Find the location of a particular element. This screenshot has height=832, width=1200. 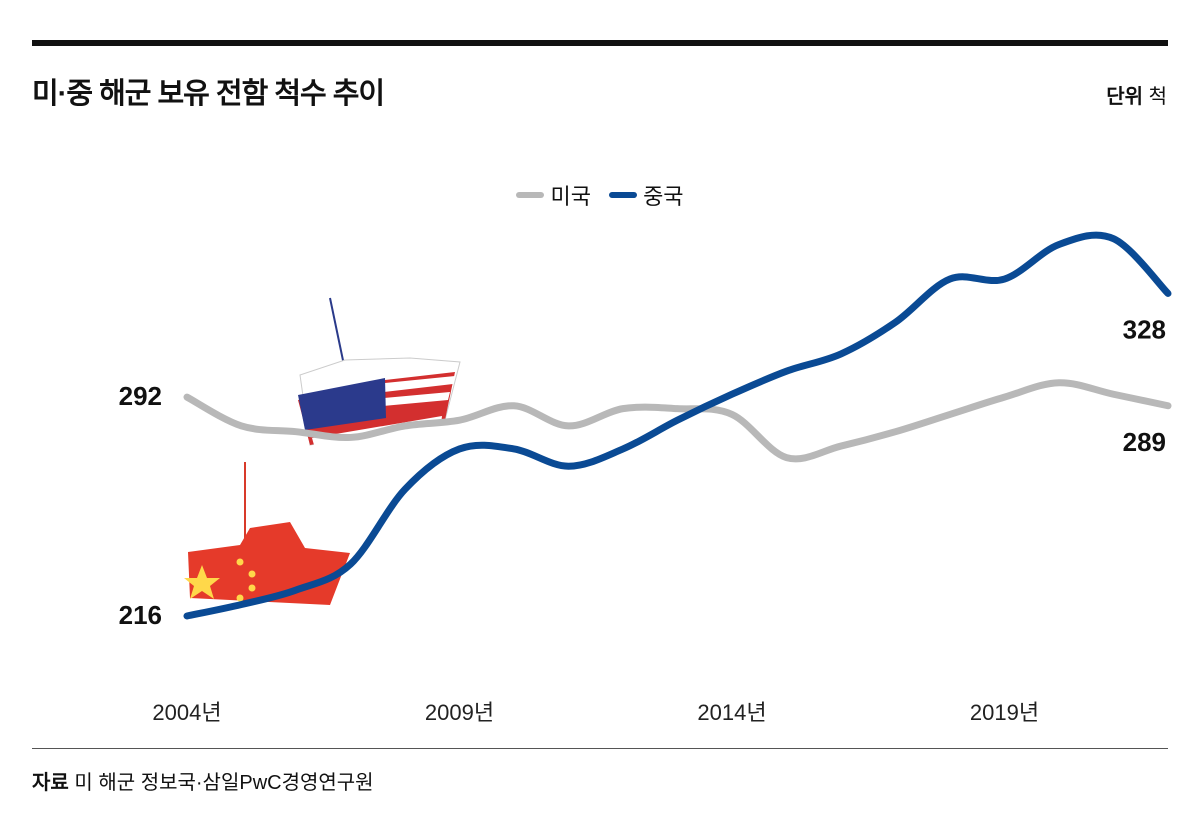

legend-swatch-us is located at coordinates (530, 195).